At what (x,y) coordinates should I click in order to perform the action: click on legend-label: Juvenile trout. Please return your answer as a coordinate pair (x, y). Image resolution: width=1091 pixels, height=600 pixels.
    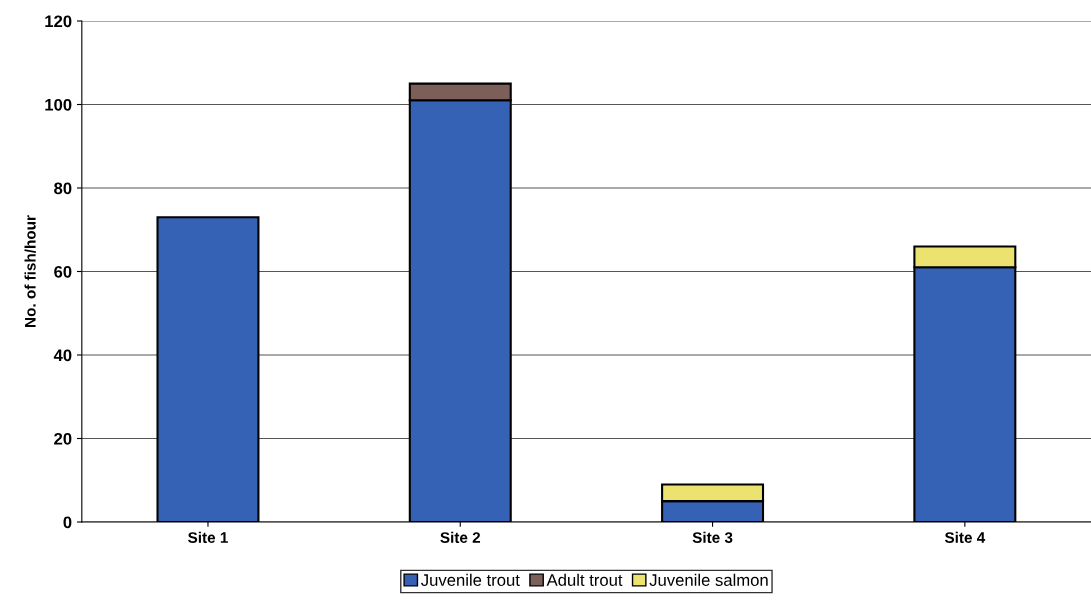
    Looking at the image, I should click on (470, 579).